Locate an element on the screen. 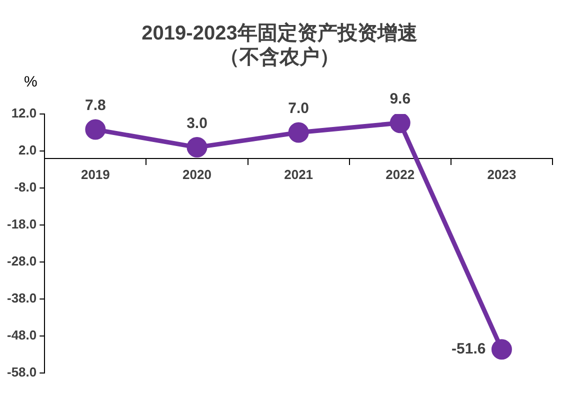 Image resolution: width=565 pixels, height=393 pixels. data-label: 3.0 is located at coordinates (197, 123).